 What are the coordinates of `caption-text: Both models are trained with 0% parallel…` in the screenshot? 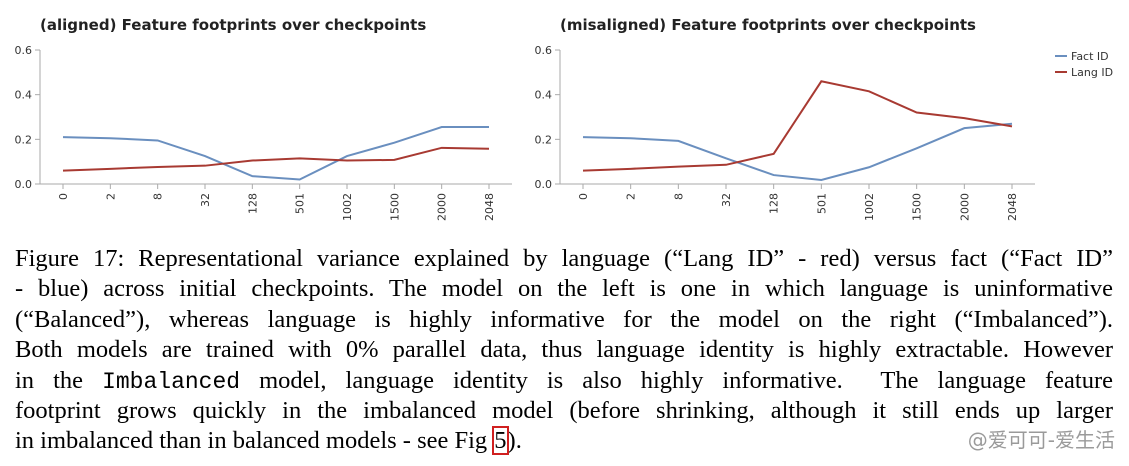 It's located at (564, 350).